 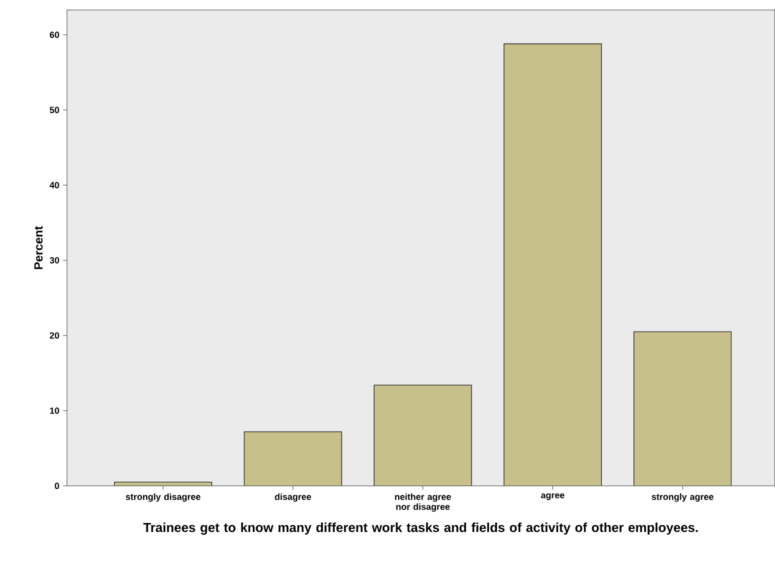 I want to click on y-tick-label: 60, so click(x=55, y=35).